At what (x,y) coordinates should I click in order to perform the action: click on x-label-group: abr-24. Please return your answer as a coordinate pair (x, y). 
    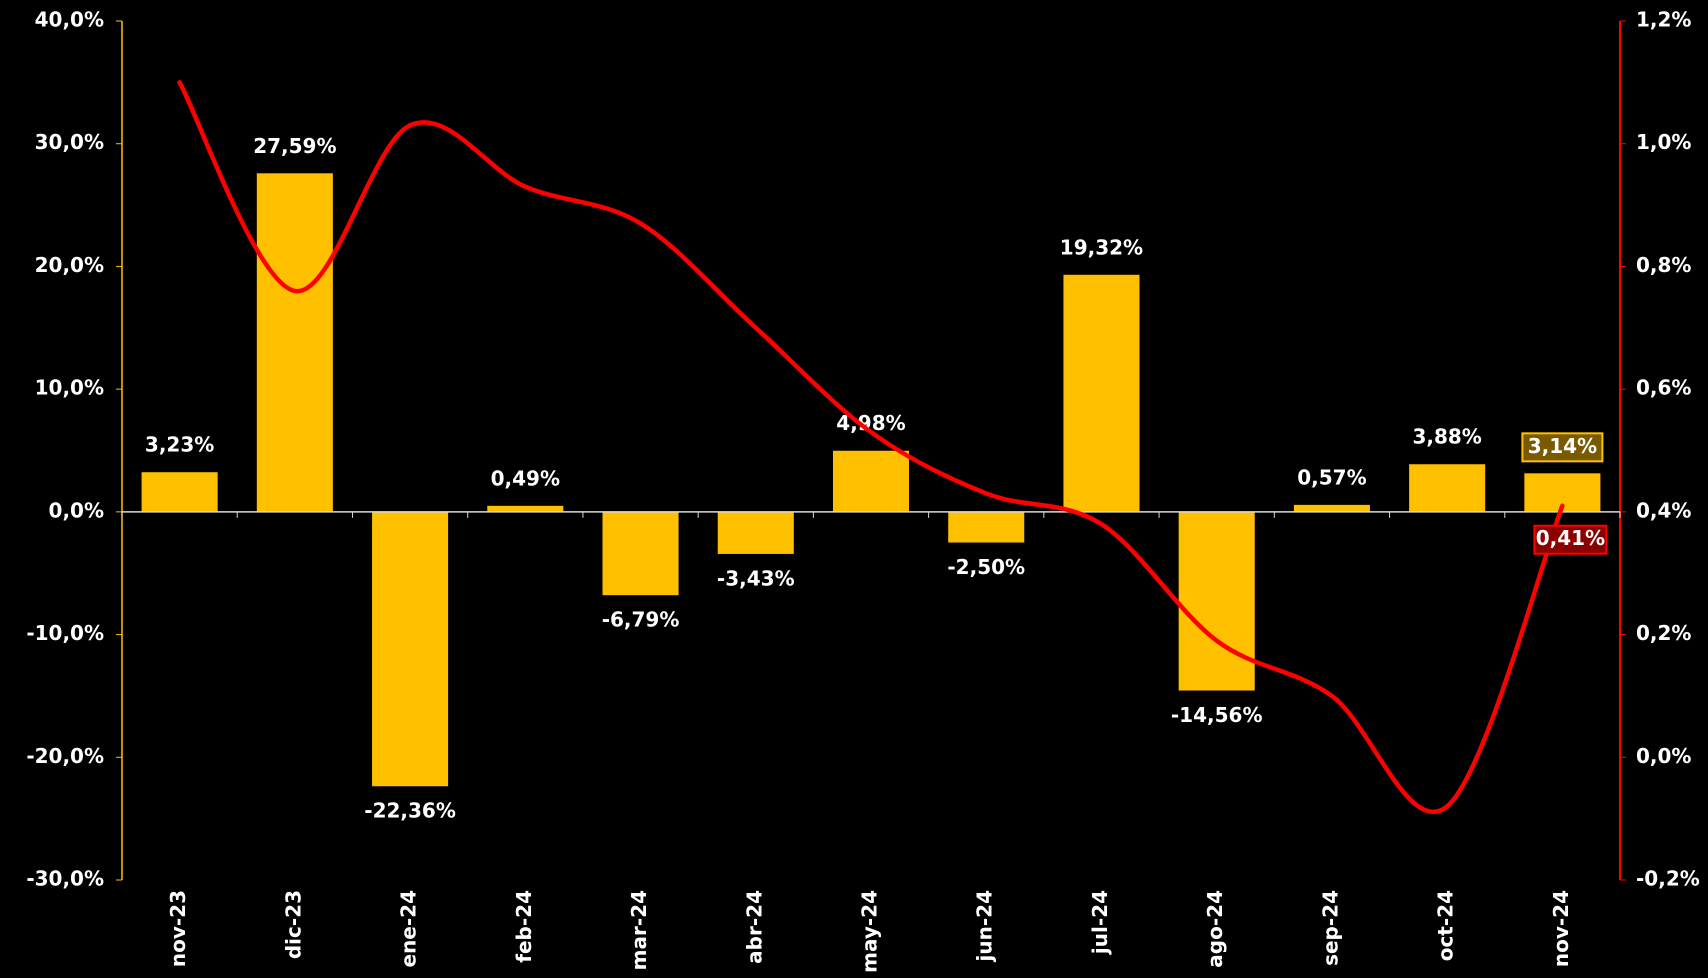
    Looking at the image, I should click on (754, 927).